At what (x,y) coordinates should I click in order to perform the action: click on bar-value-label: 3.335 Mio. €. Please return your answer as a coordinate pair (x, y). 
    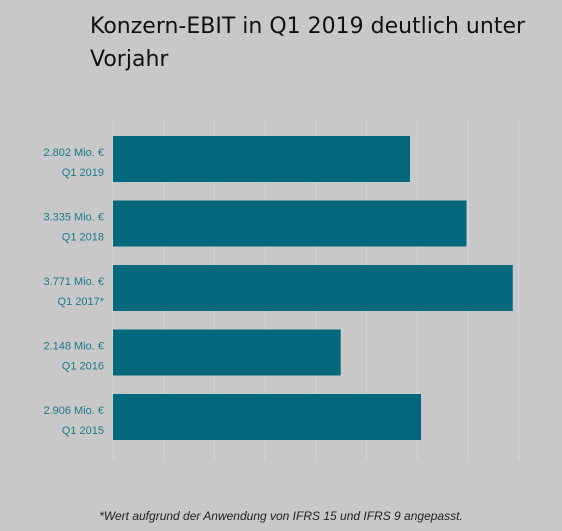
    Looking at the image, I should click on (73, 218).